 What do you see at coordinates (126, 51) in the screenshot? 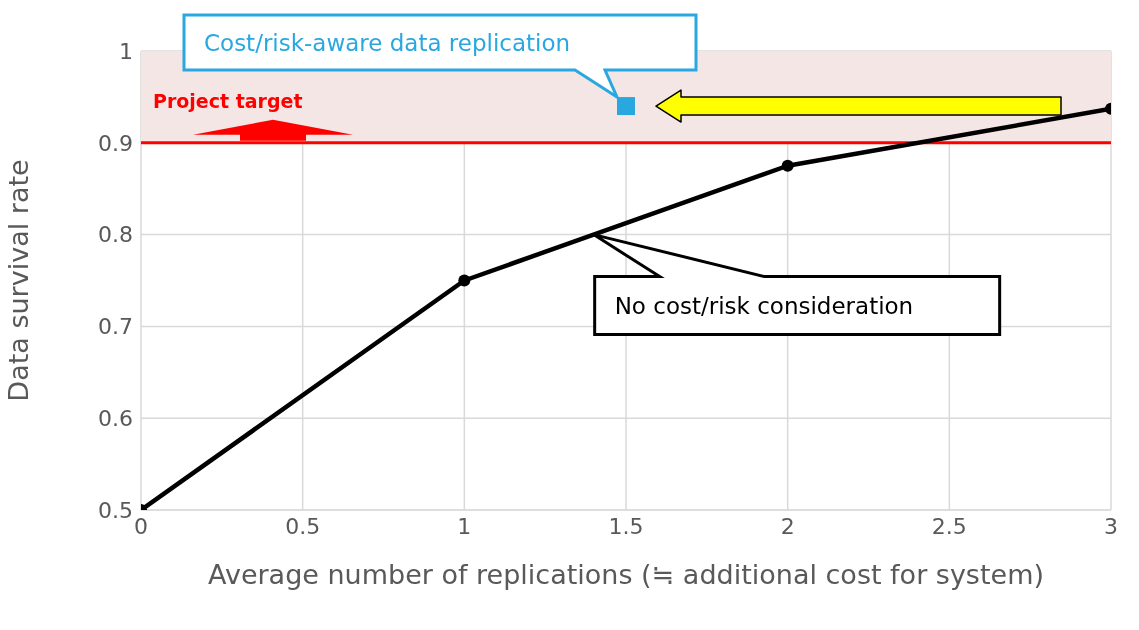
I see `y-tick-label: 1` at bounding box center [126, 51].